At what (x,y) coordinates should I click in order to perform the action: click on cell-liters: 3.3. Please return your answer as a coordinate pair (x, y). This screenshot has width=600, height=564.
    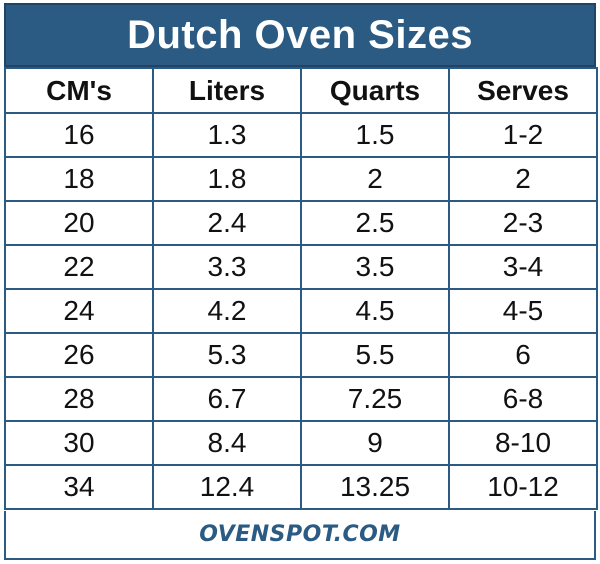
    Looking at the image, I should click on (227, 267).